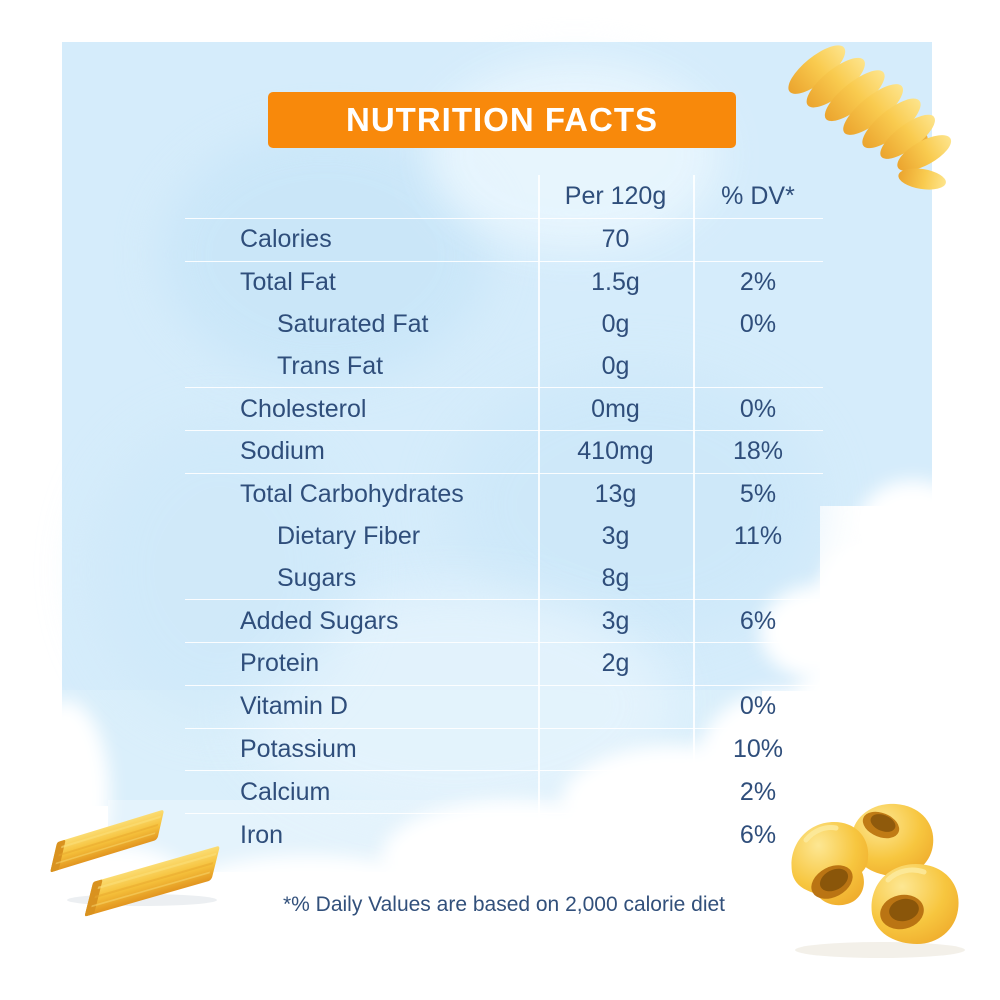 The width and height of the screenshot is (1000, 1000). What do you see at coordinates (504, 663) in the screenshot?
I see `table-row: Protein 2g` at bounding box center [504, 663].